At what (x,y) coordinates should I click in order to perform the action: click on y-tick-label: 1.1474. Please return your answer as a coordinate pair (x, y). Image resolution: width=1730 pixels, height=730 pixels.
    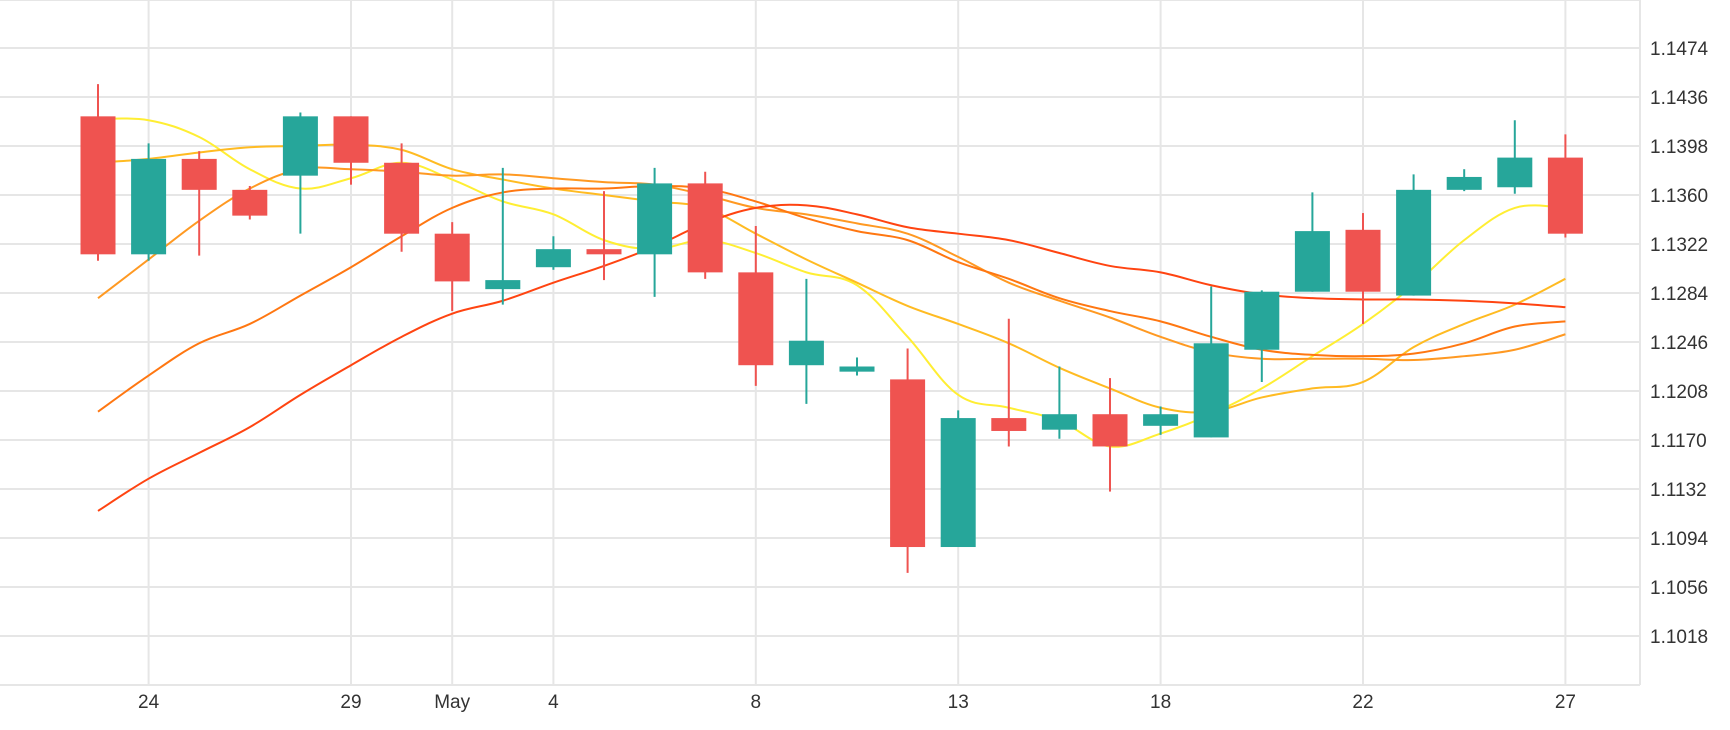
    Looking at the image, I should click on (1679, 49).